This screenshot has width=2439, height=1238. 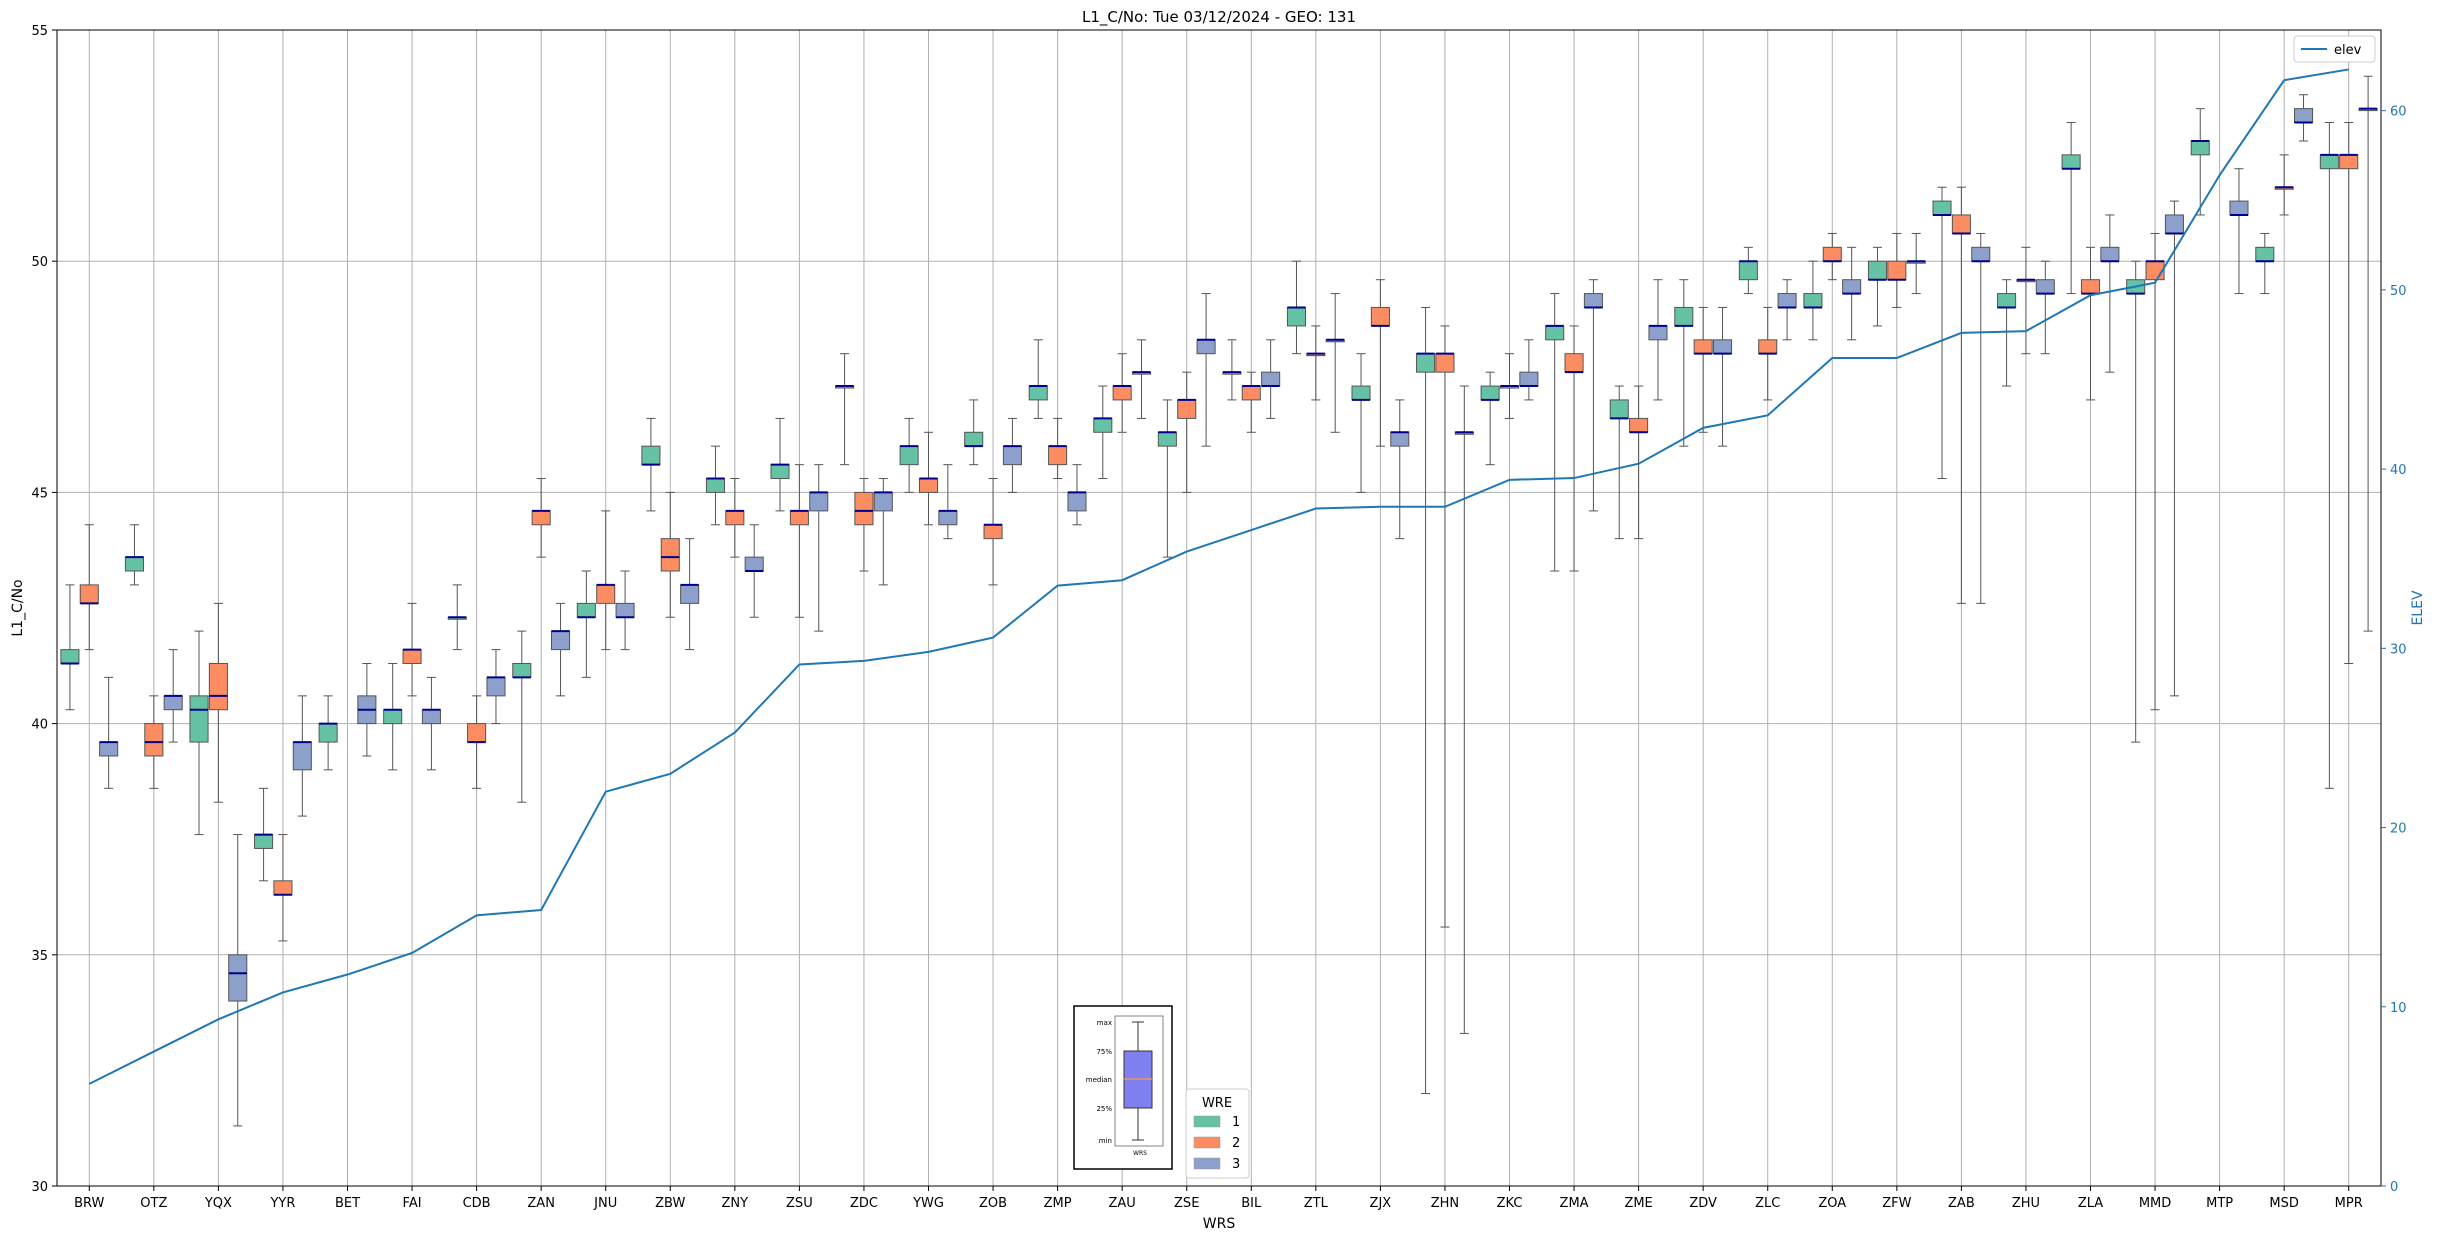 What do you see at coordinates (1167, 478) in the screenshot?
I see `box-ZSE-wre1` at bounding box center [1167, 478].